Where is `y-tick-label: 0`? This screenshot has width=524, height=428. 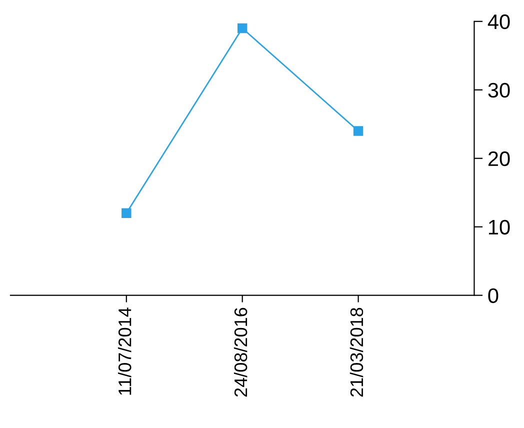 y-tick-label: 0 is located at coordinates (493, 296).